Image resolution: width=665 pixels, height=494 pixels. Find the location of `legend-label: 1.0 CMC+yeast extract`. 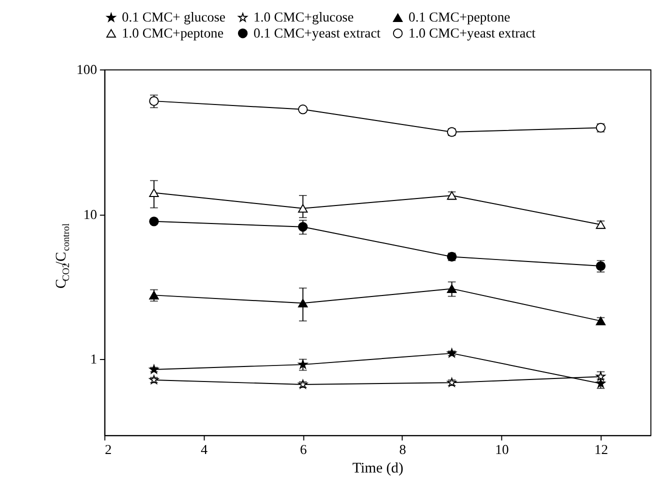

legend-label: 1.0 CMC+yeast extract is located at coordinates (472, 32).